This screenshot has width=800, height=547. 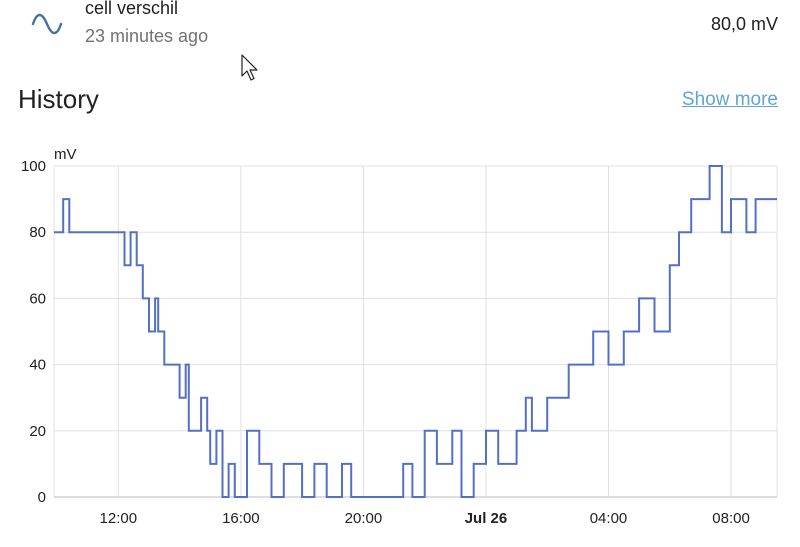 What do you see at coordinates (65, 154) in the screenshot?
I see `y-axis-unit: mV` at bounding box center [65, 154].